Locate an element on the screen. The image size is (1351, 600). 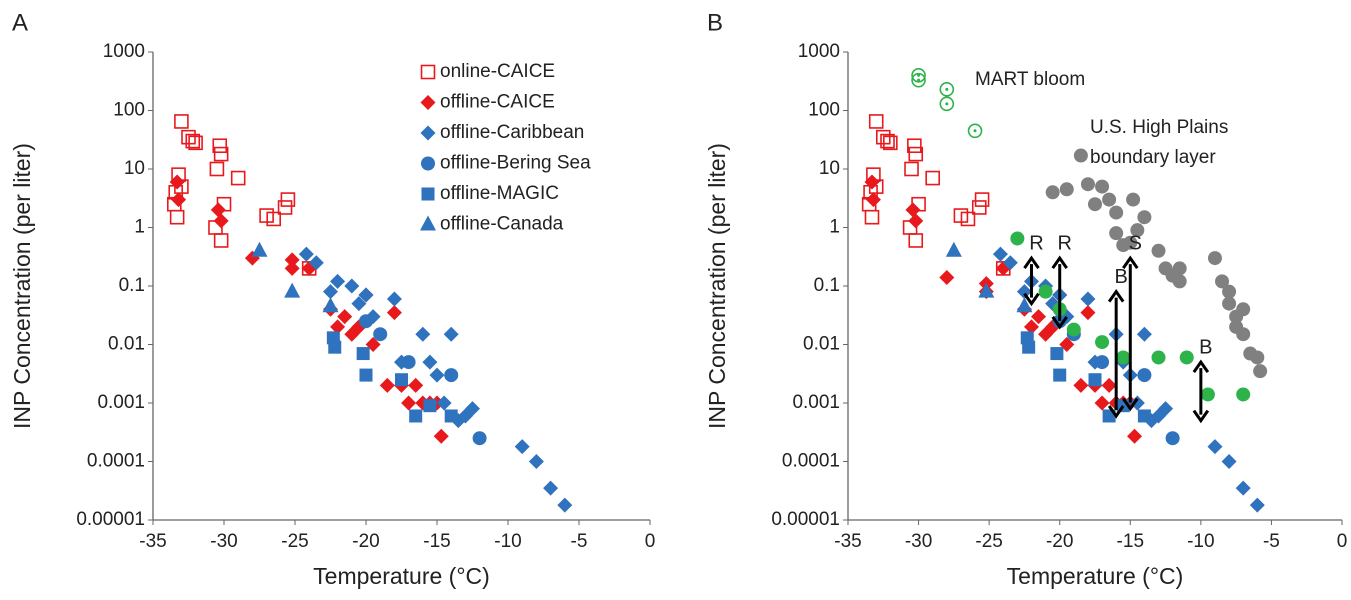
y-tick-label: 0.00001 is located at coordinates (110, 519).